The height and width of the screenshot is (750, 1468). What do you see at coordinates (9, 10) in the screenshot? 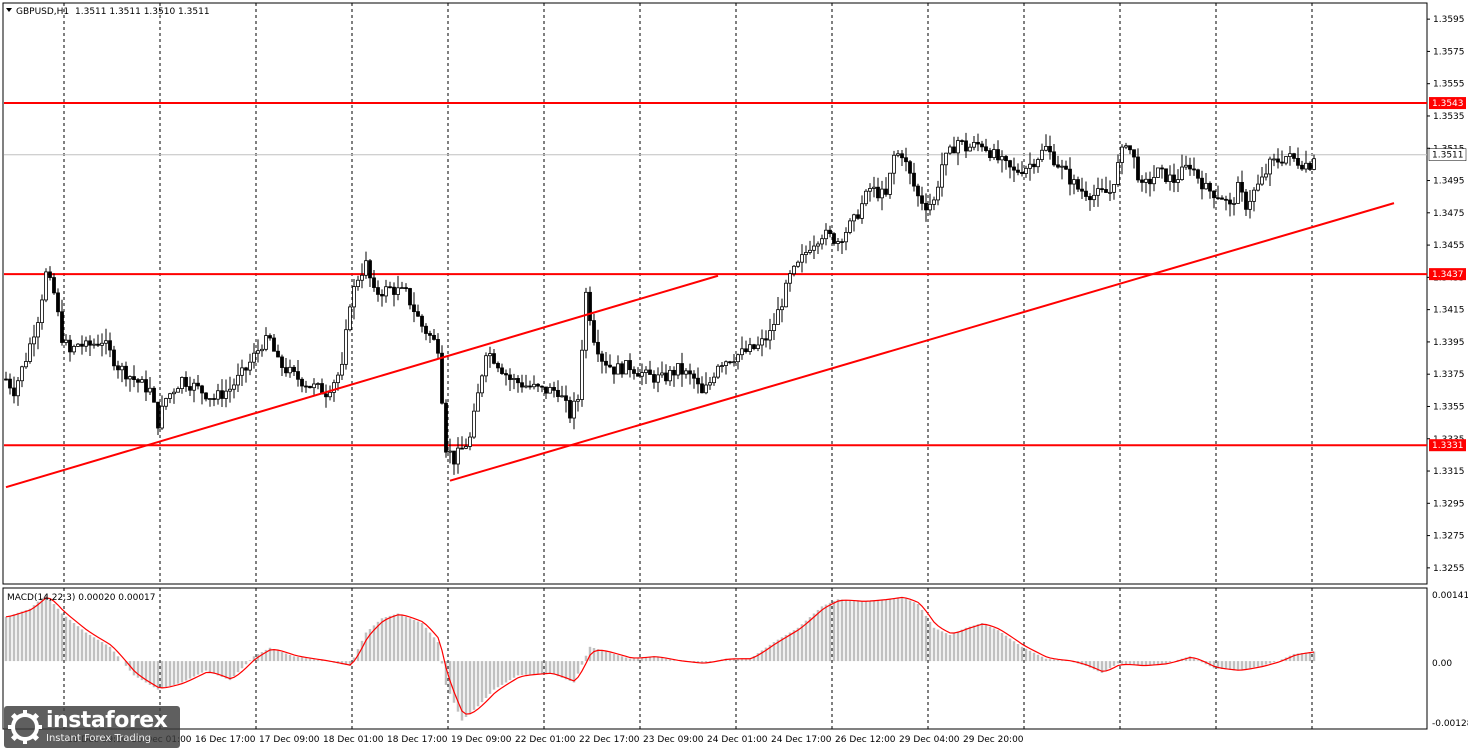
I see `symbol-menu-icon` at bounding box center [9, 10].